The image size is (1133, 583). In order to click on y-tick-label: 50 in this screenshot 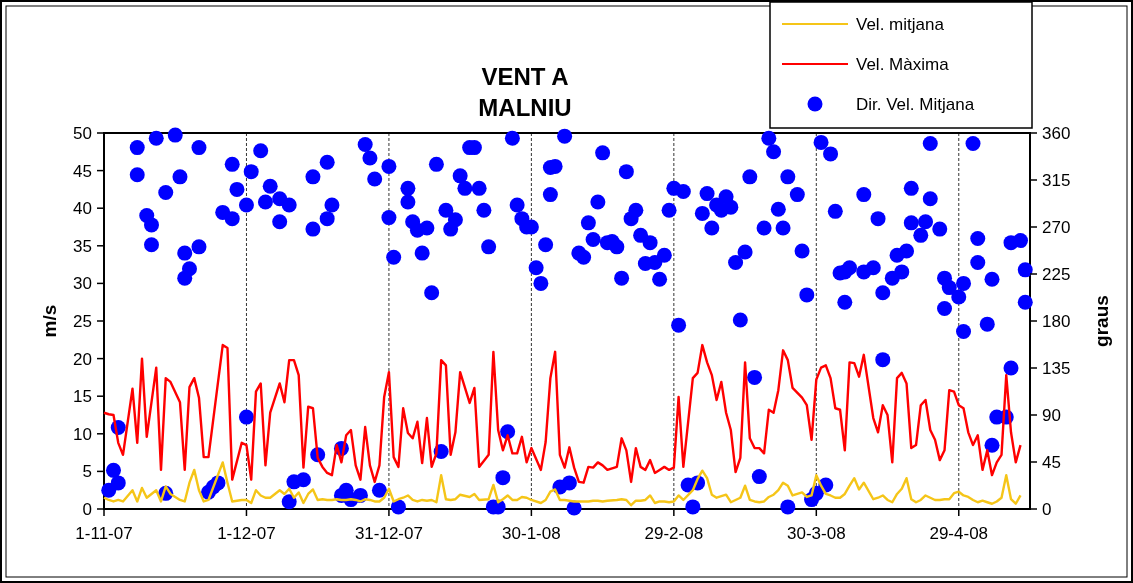, I will do `click(82, 133)`.